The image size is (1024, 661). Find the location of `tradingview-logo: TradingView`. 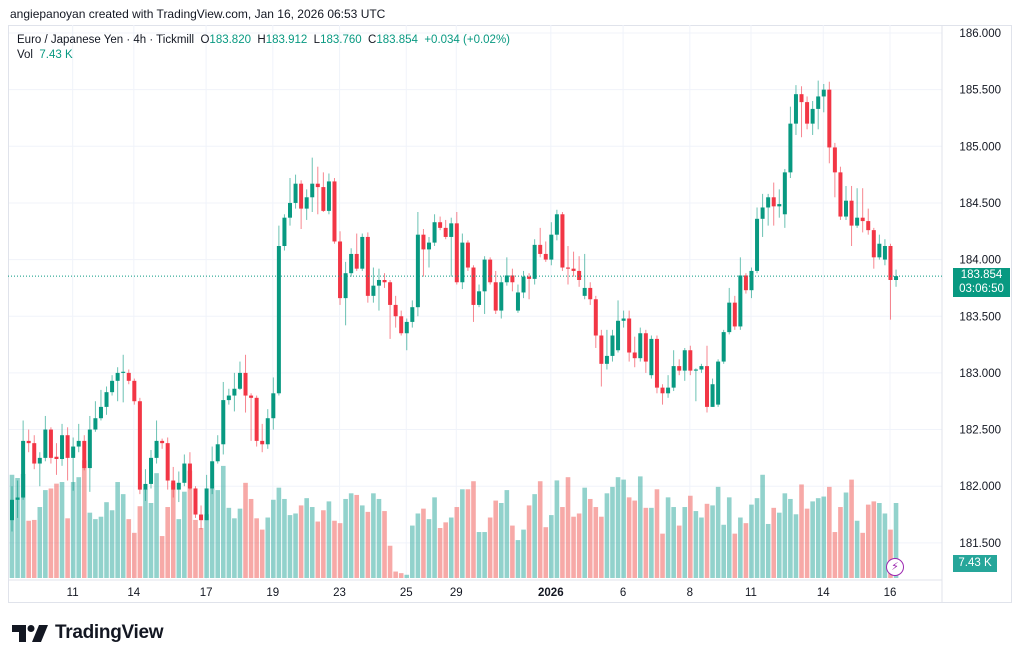

tradingview-logo: TradingView is located at coordinates (88, 633).